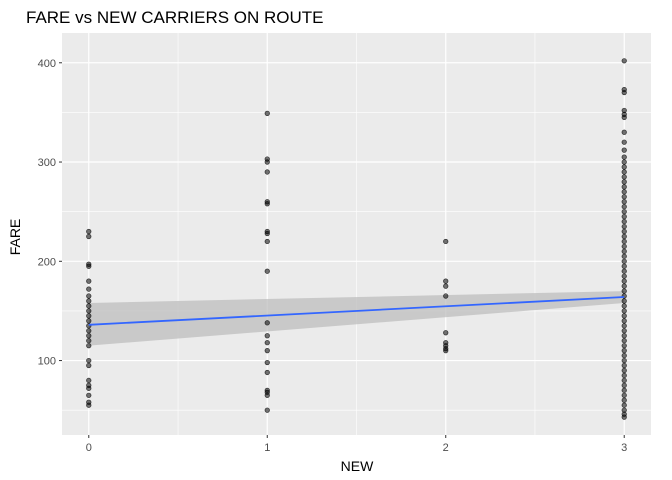 The height and width of the screenshot is (480, 672). Describe the element at coordinates (47, 362) in the screenshot. I see `y-tick-label: 100` at that location.